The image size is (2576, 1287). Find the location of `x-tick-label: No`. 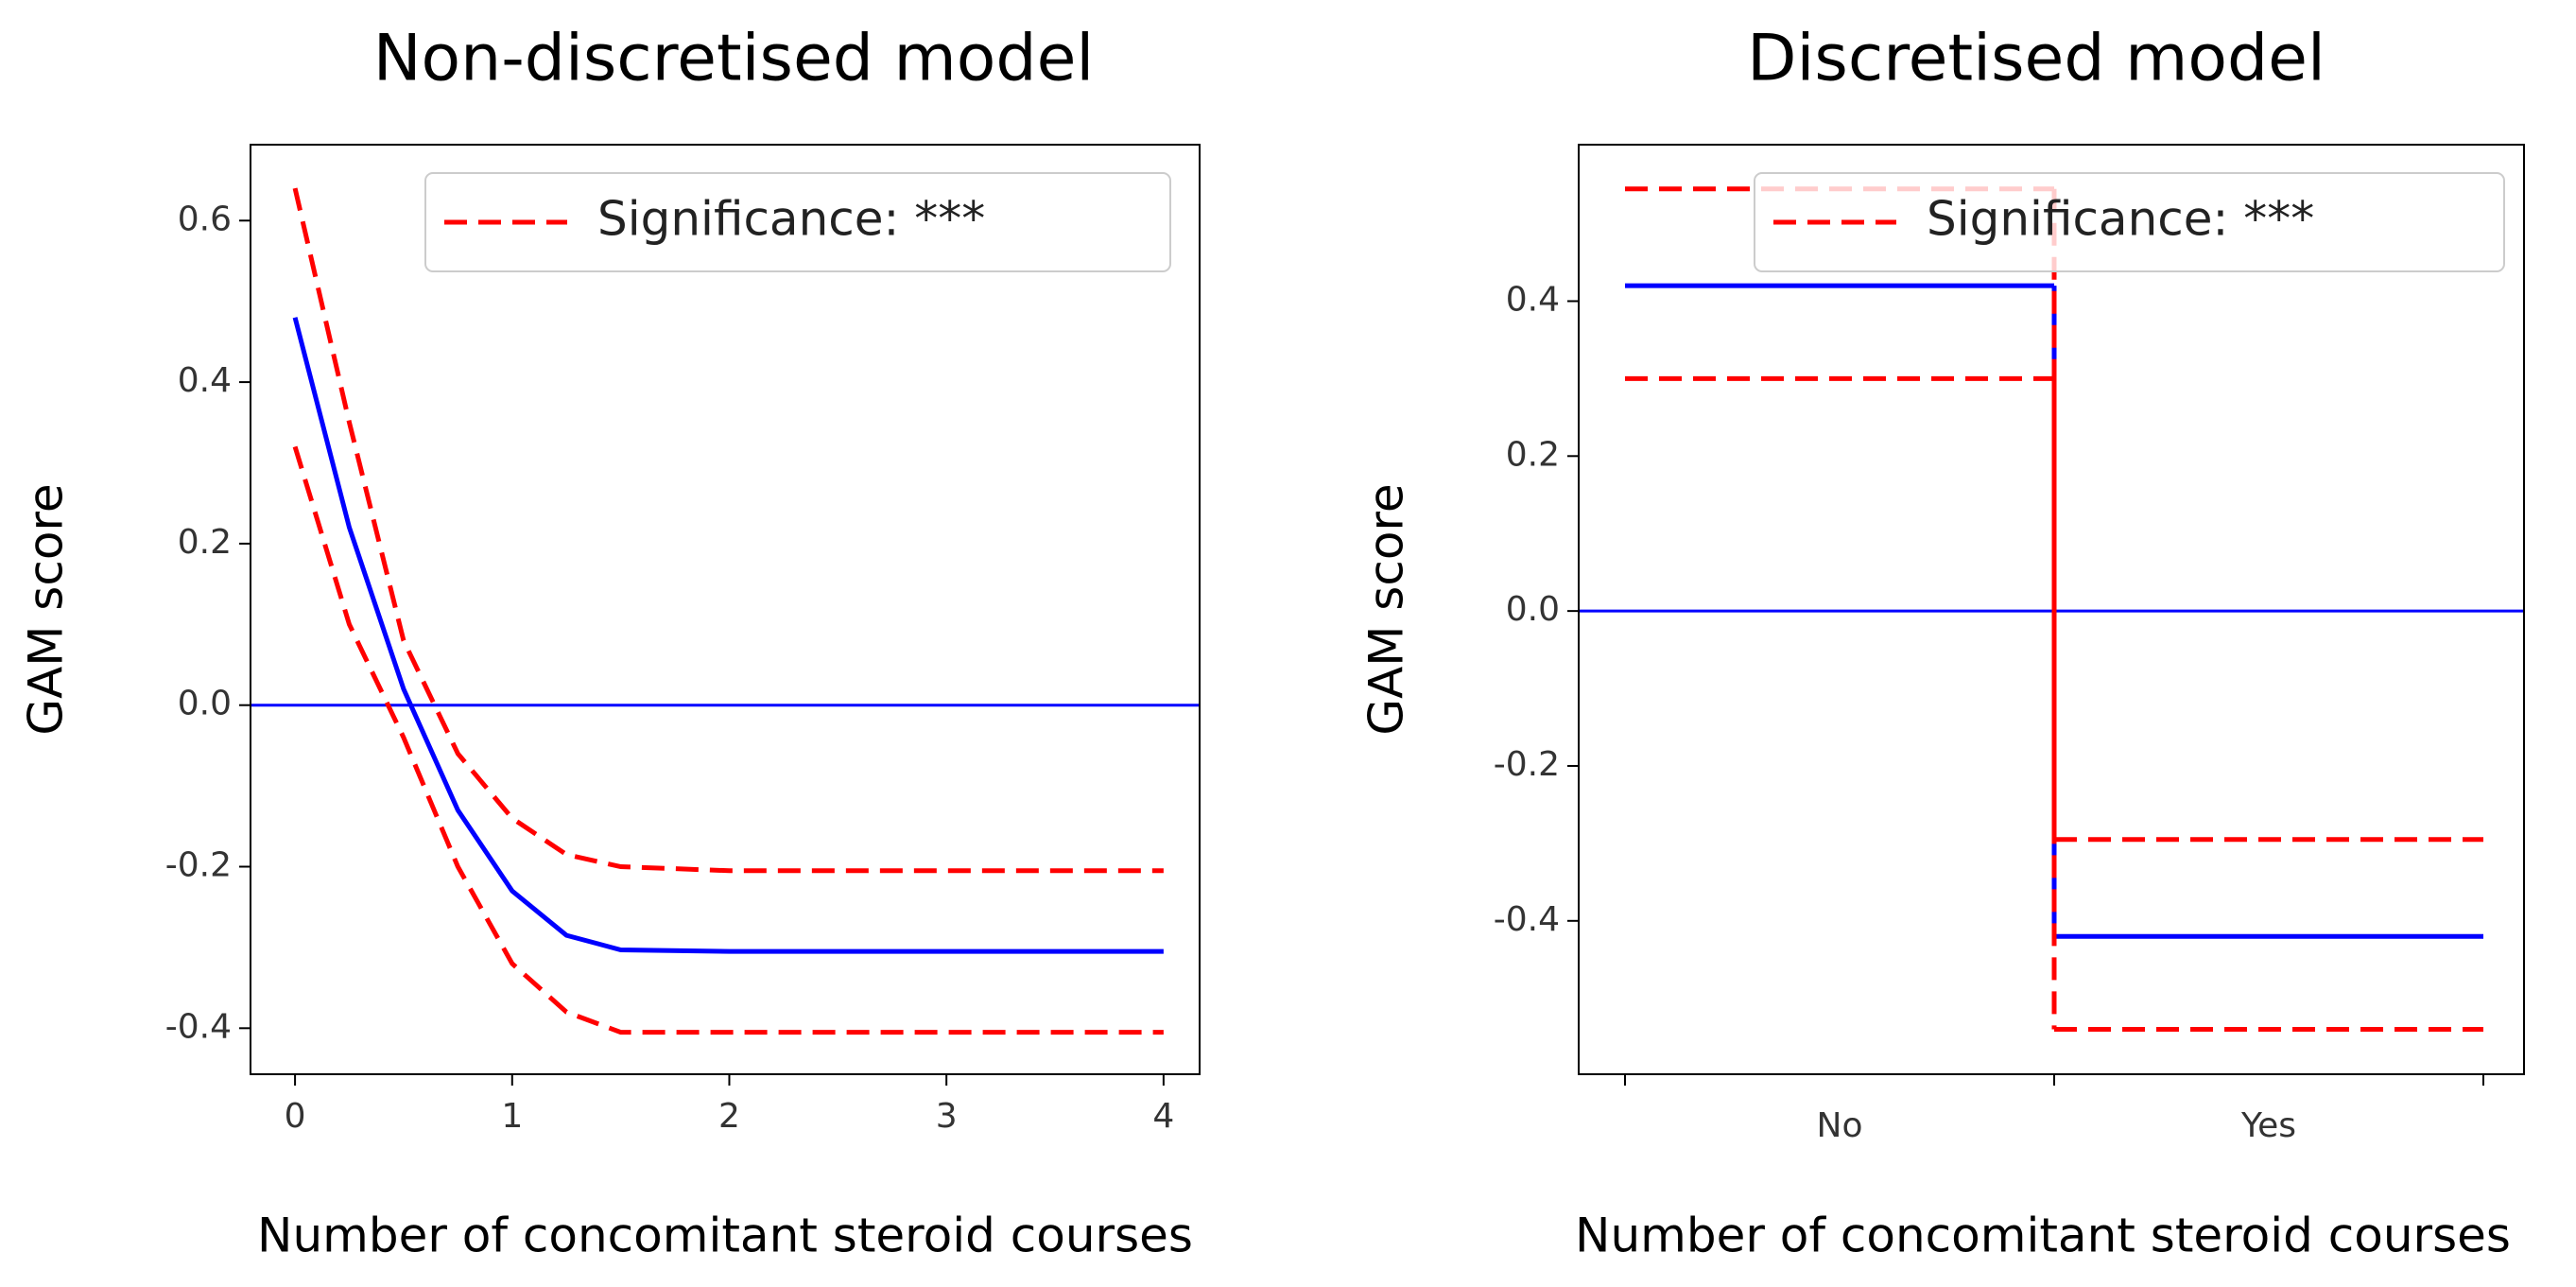

x-tick-label: No is located at coordinates (1840, 1125).